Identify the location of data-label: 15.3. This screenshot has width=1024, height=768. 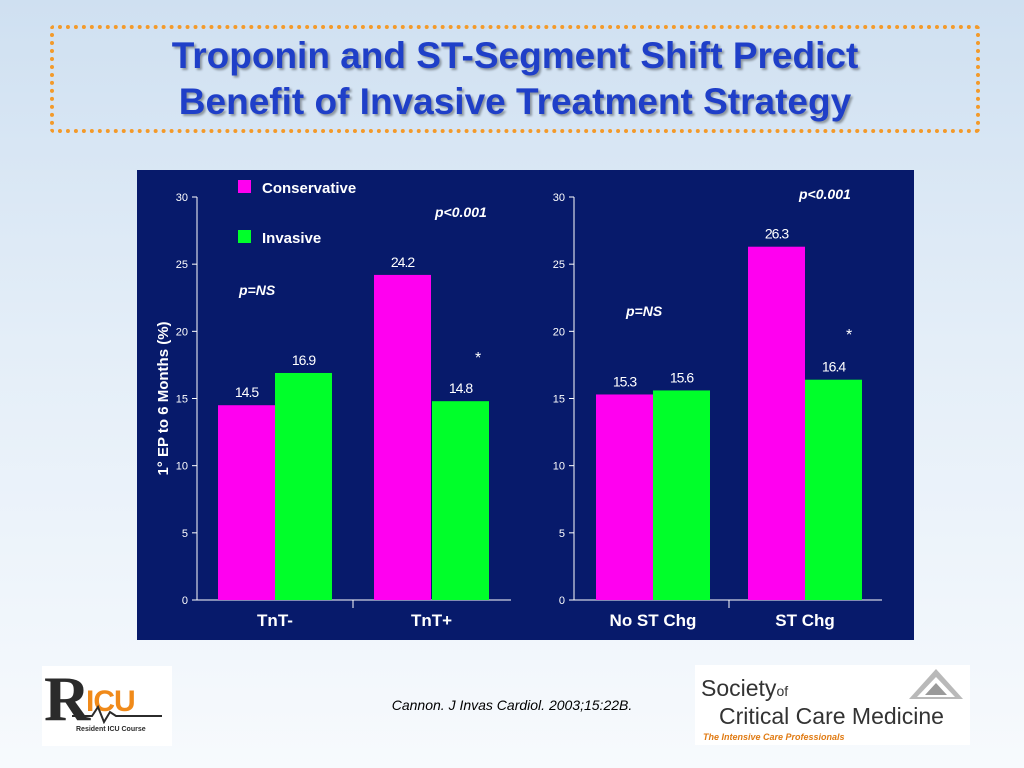
(625, 381).